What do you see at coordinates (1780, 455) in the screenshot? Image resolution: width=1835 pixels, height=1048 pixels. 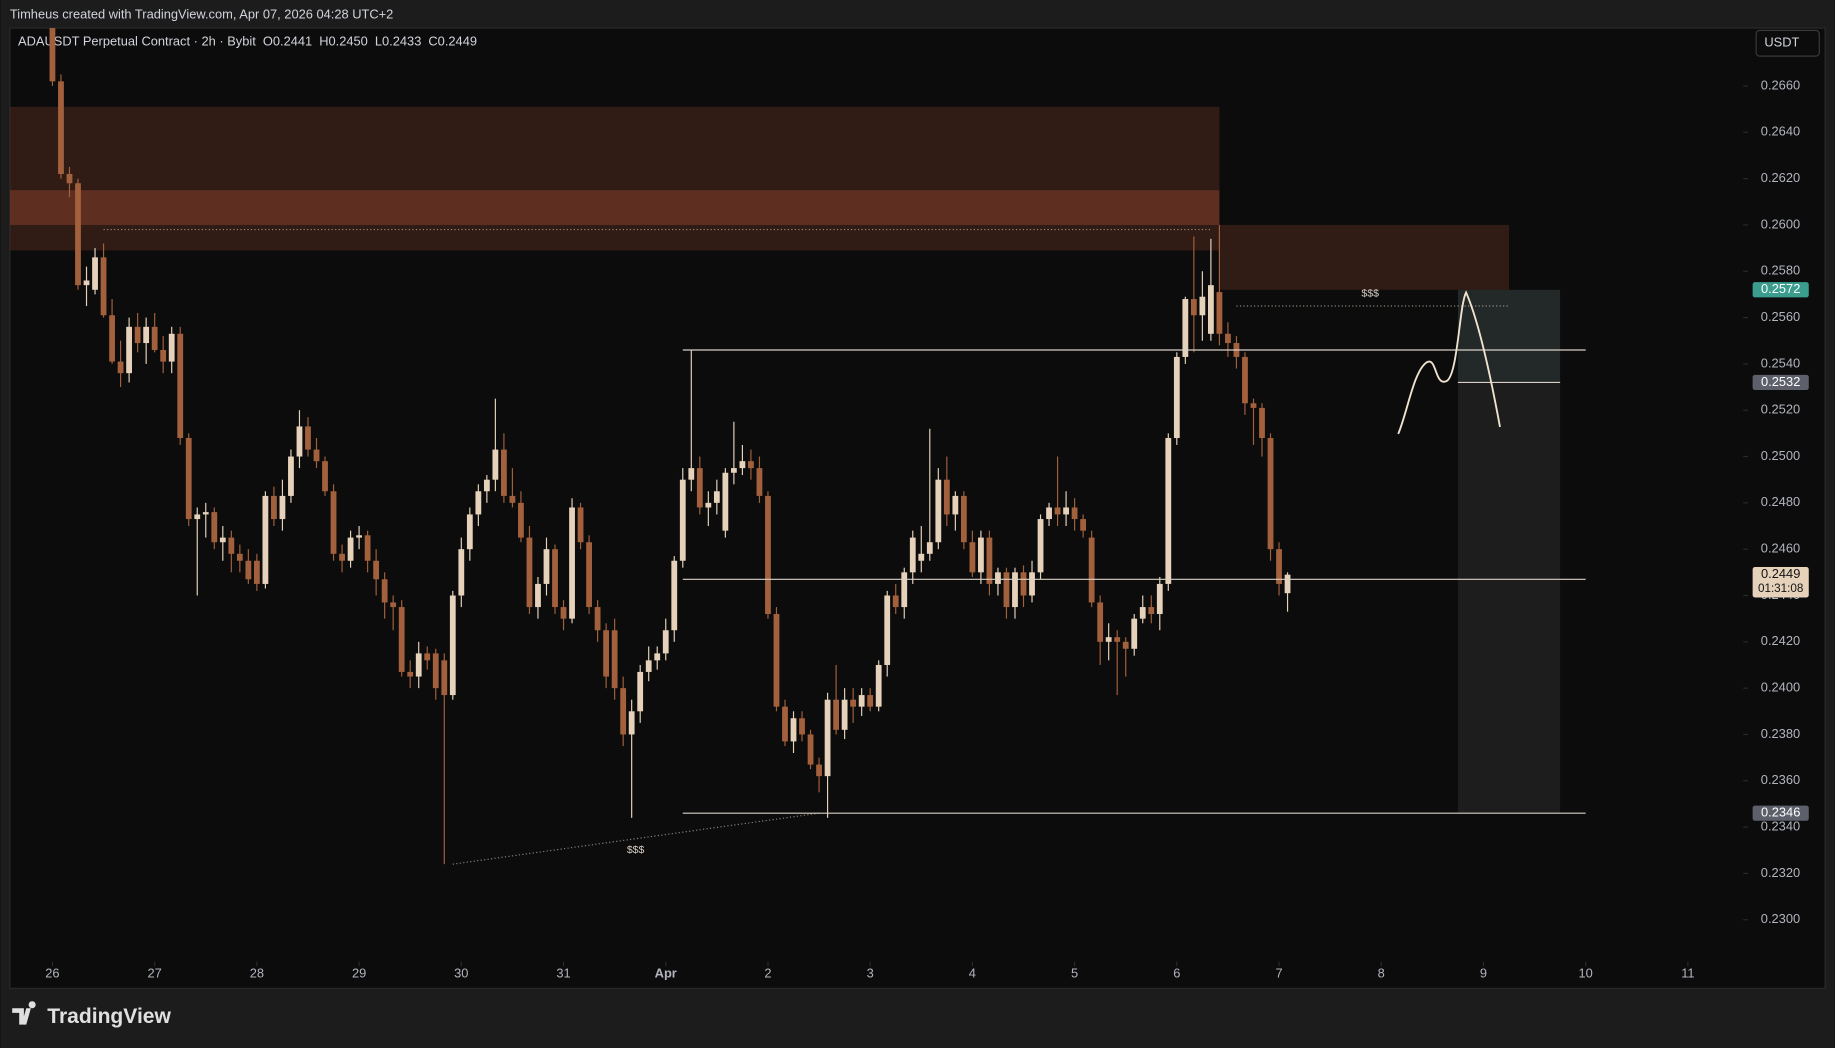 I see `y-tick-label: 0.2500` at bounding box center [1780, 455].